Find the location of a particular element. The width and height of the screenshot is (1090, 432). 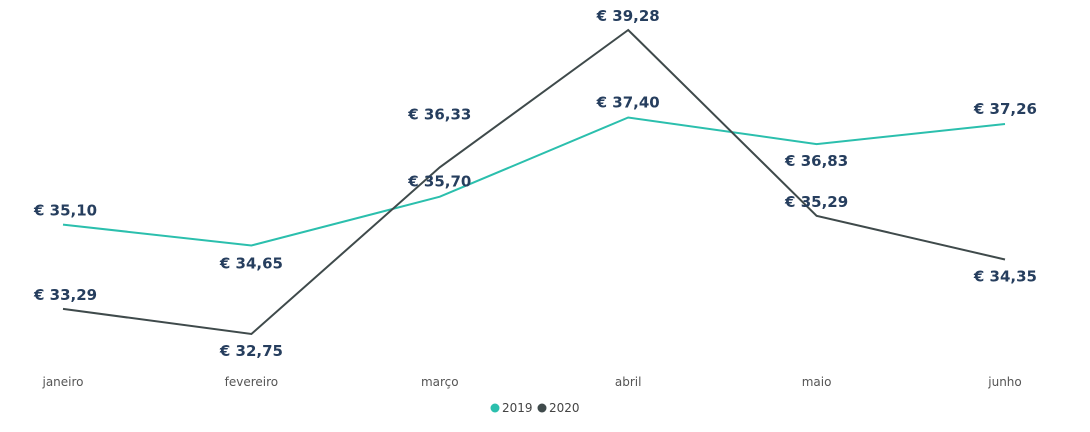

x-axis-tick-labels: janeiro fevereiro março abril maio junho is located at coordinates (531, 382).